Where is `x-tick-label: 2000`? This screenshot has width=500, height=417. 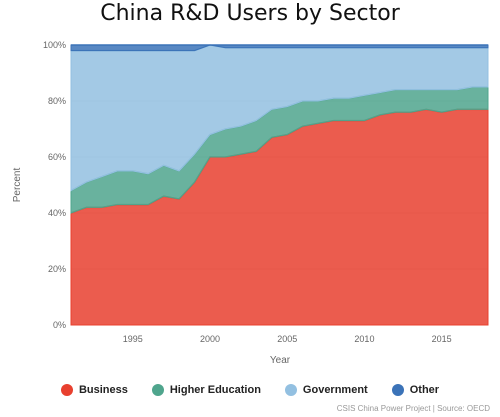 x-tick-label: 2000 is located at coordinates (210, 339).